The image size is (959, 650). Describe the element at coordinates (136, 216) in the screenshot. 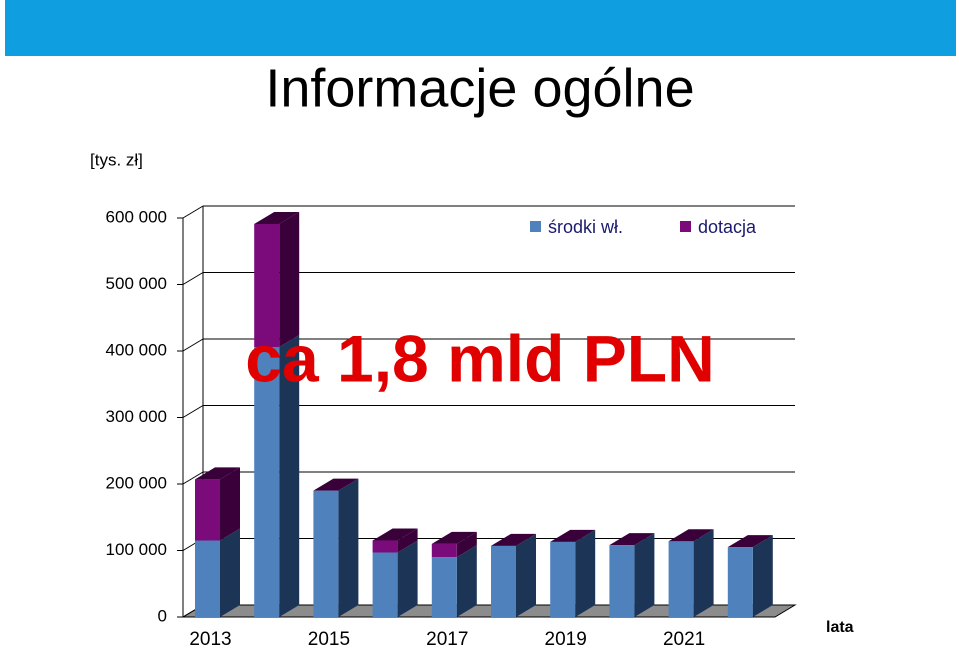

I see `y-tick-label: 600 000` at that location.